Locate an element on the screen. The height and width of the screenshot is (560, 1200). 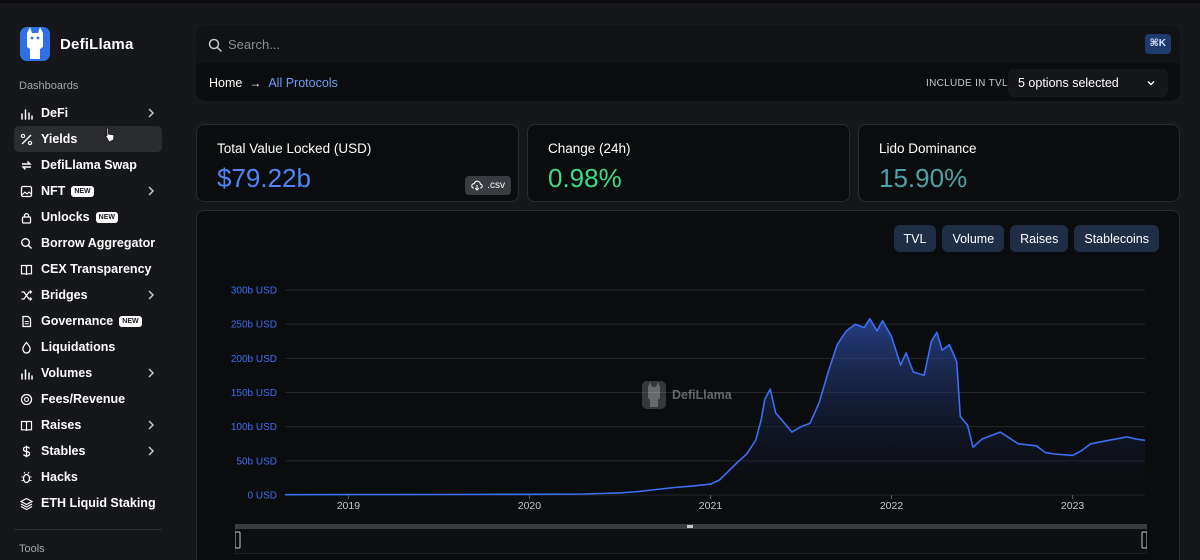
lock-icon is located at coordinates (26, 217).